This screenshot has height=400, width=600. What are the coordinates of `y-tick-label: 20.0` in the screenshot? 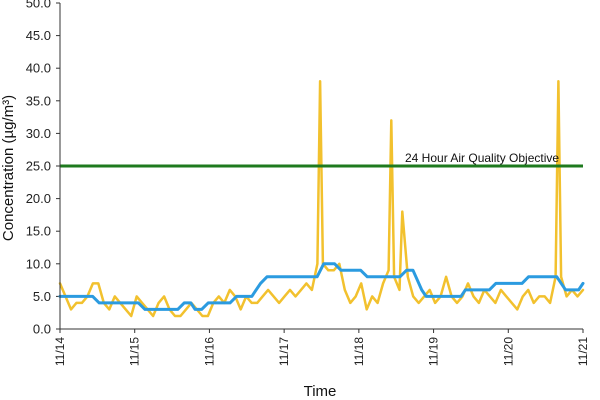 It's located at (38, 198).